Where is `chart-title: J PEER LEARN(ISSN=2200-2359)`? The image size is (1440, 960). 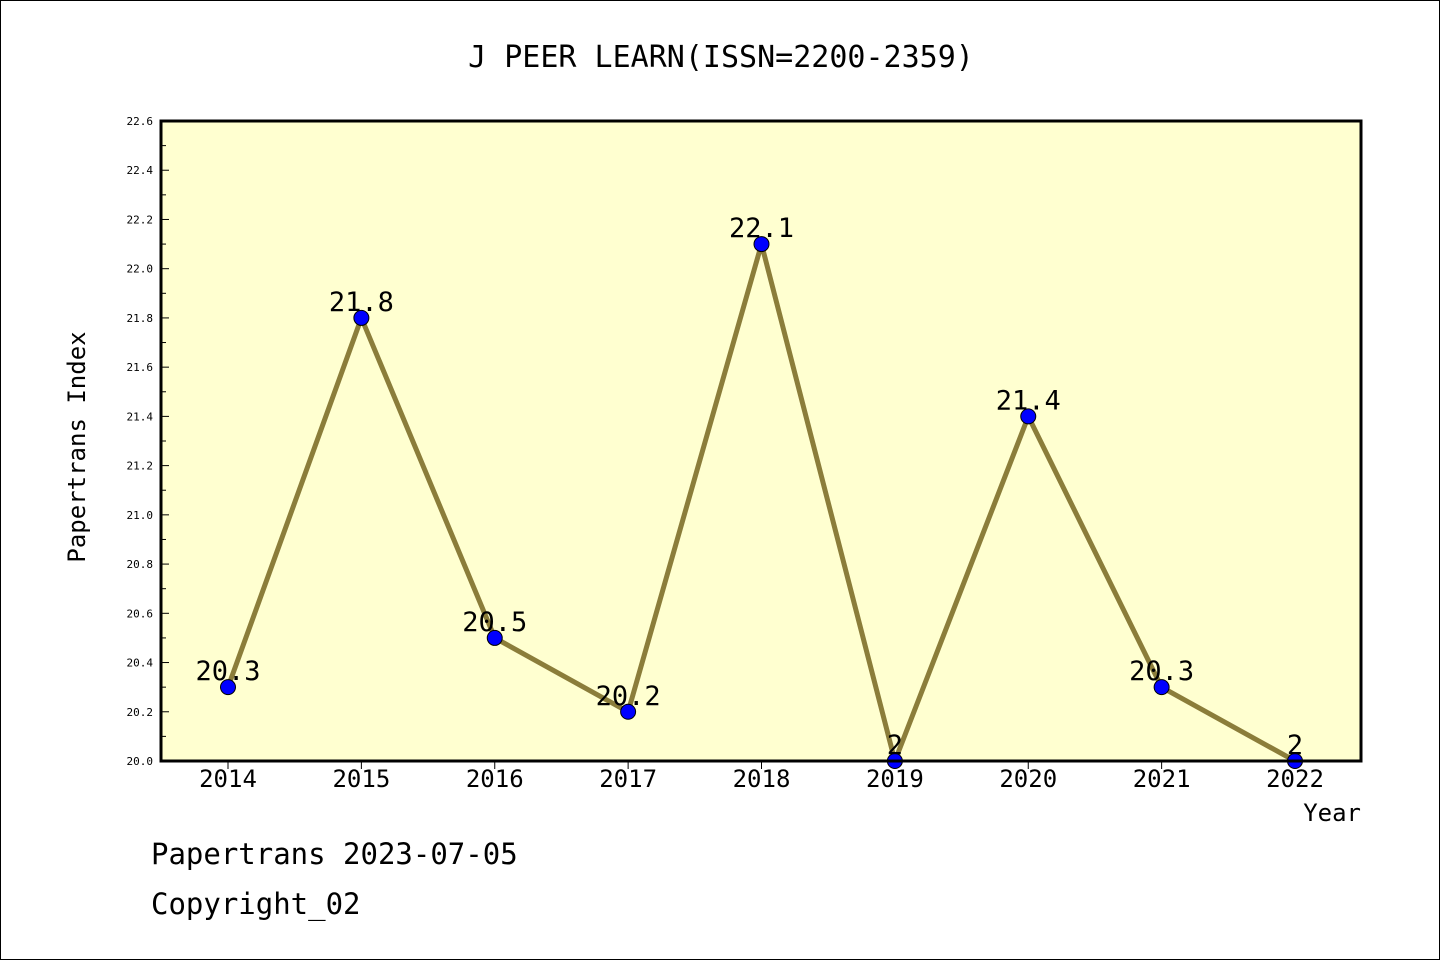 chart-title: J PEER LEARN(ISSN=2200-2359) is located at coordinates (721, 57).